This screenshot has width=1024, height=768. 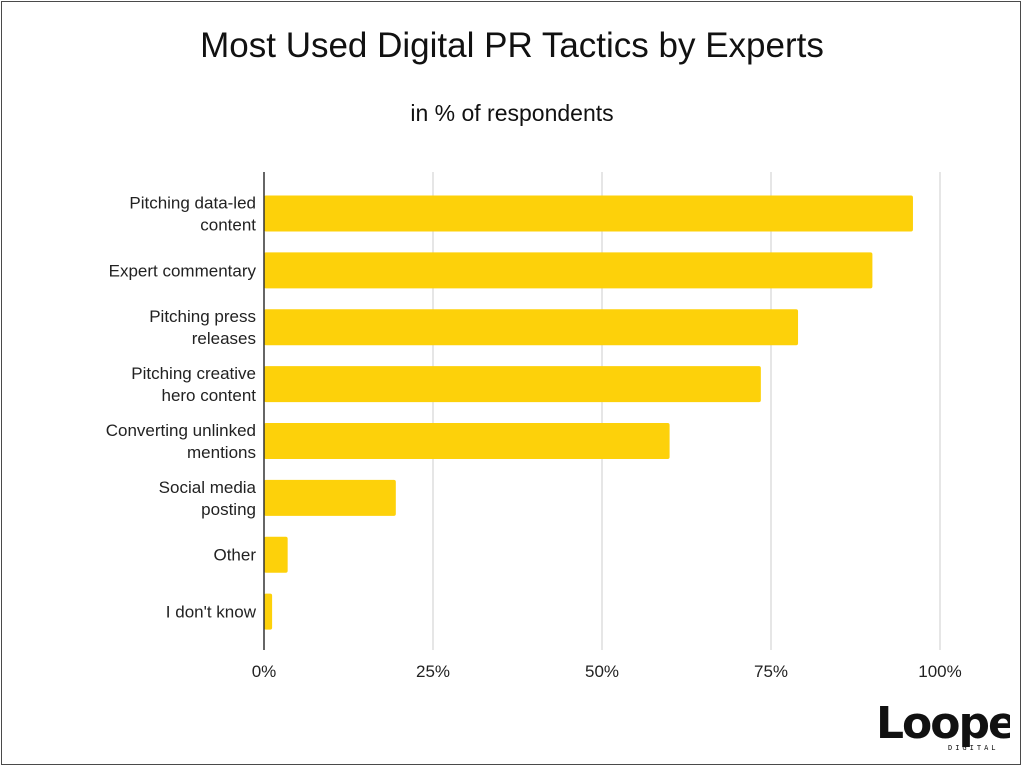 What do you see at coordinates (433, 671) in the screenshot?
I see `x-tick-label: 25%` at bounding box center [433, 671].